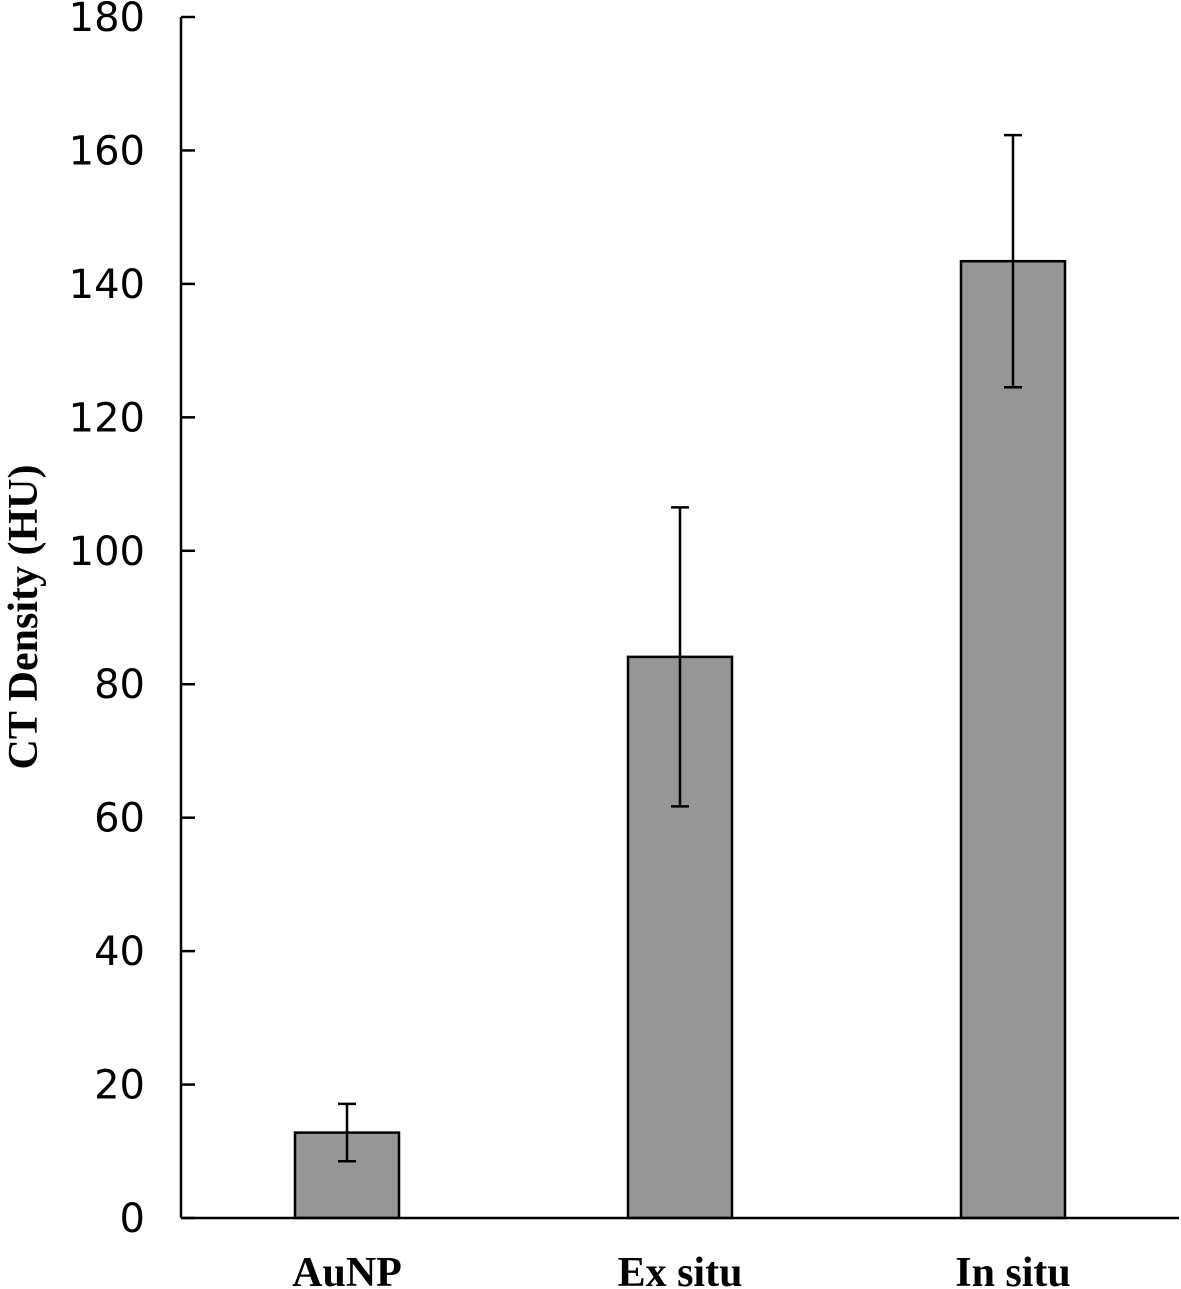  Describe the element at coordinates (107, 418) in the screenshot. I see `y-tick-label: 120` at that location.